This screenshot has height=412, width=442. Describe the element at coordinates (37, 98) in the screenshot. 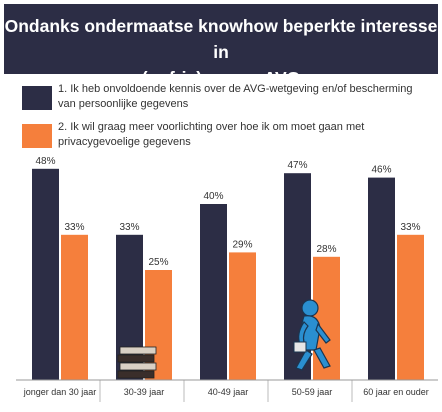

I see `legend-swatch-series1` at that location.